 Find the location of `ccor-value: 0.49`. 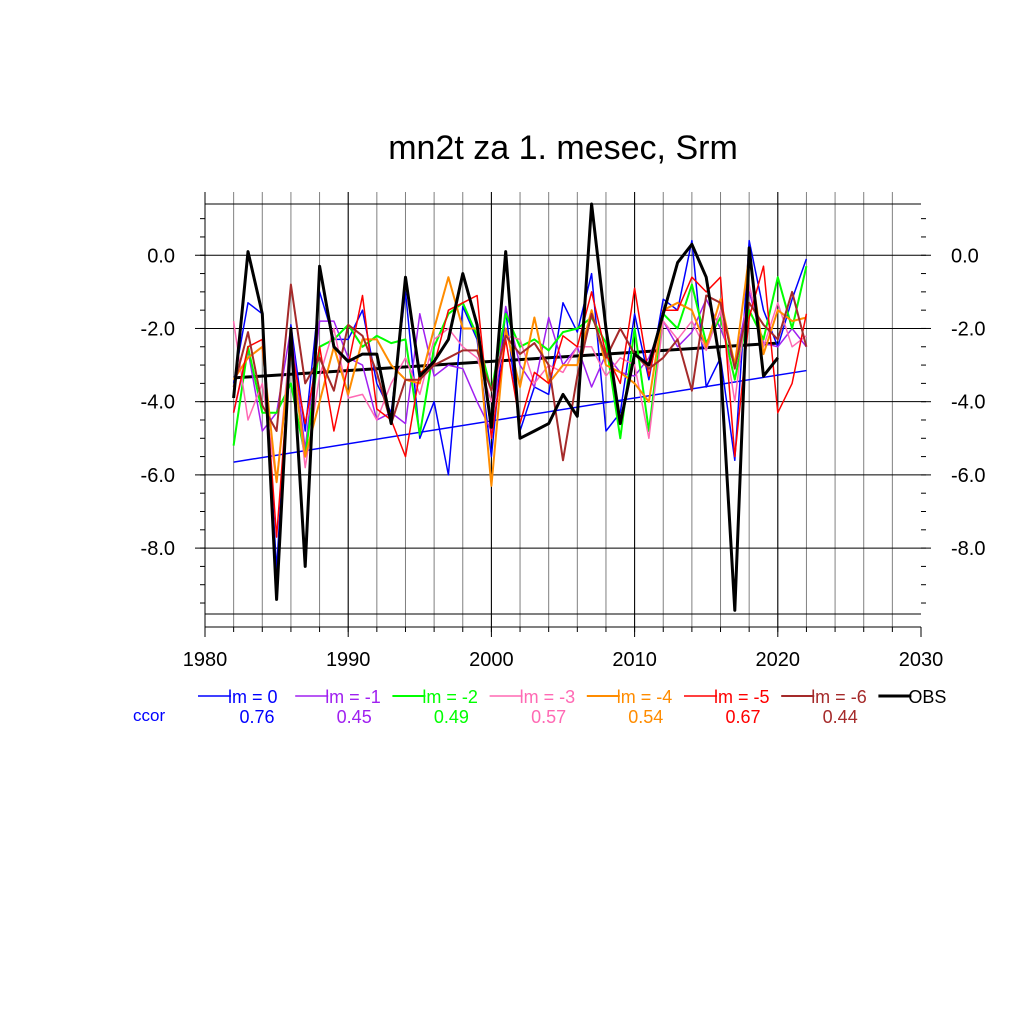

ccor-value: 0.49 is located at coordinates (451, 717).